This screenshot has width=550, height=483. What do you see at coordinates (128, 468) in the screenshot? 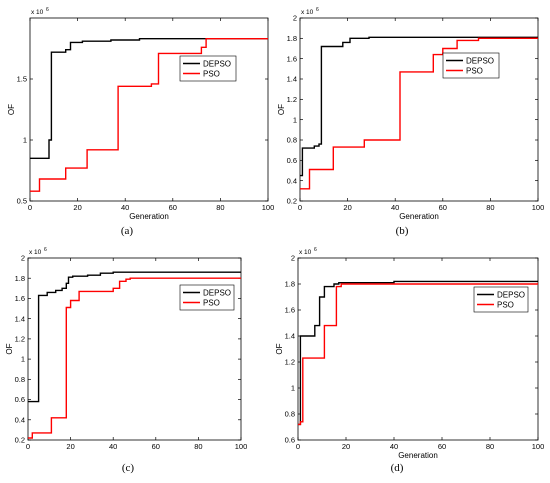
I see `panel-caption: (c)` at bounding box center [128, 468].